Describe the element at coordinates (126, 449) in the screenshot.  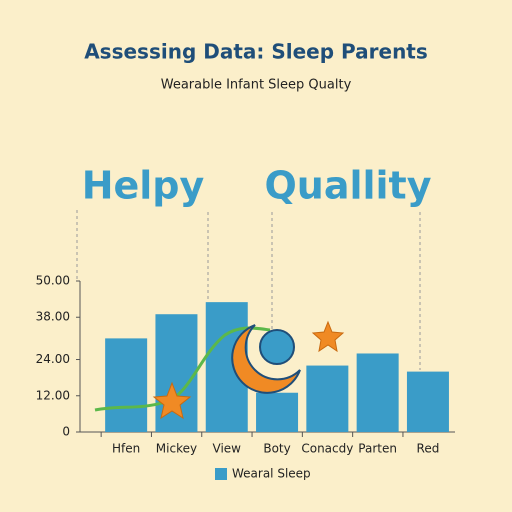
I see `x-tick-label: Hfen` at that location.